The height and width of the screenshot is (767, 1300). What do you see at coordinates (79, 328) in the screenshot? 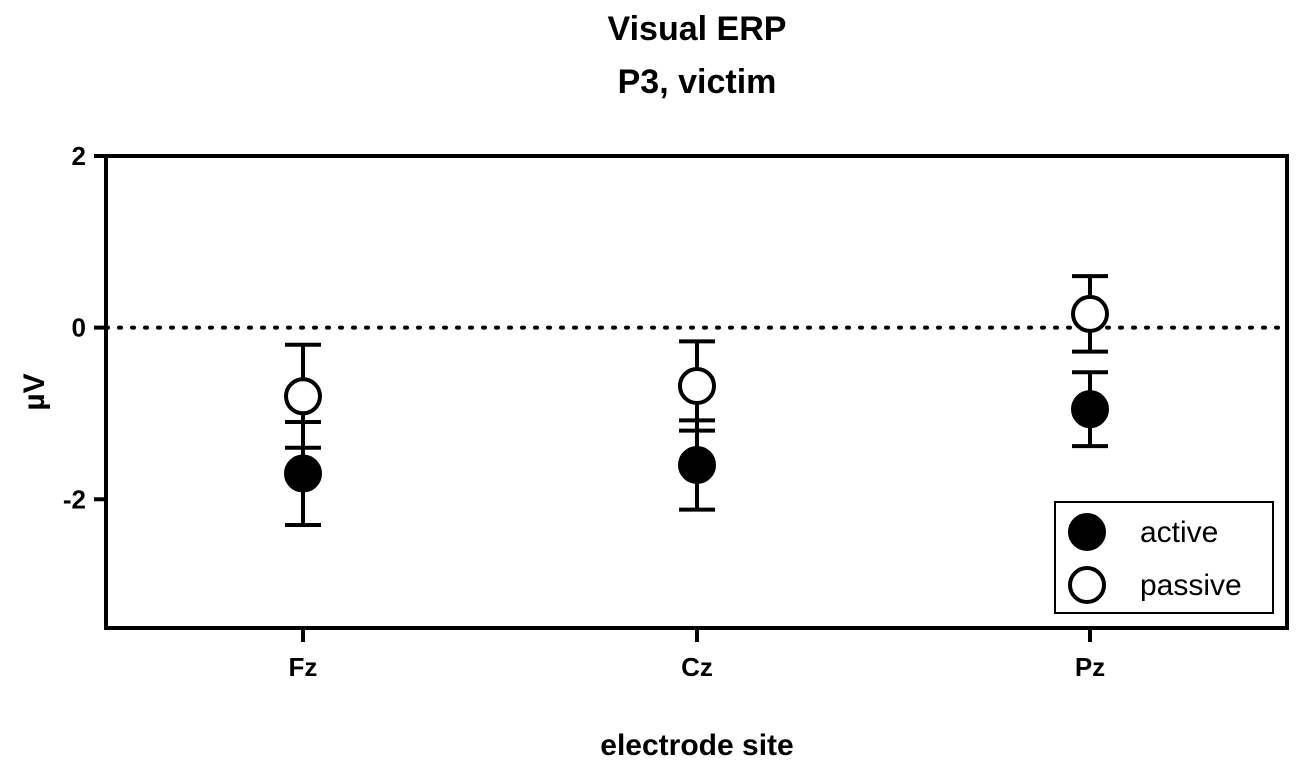
I see `y-tick-label: 0` at bounding box center [79, 328].